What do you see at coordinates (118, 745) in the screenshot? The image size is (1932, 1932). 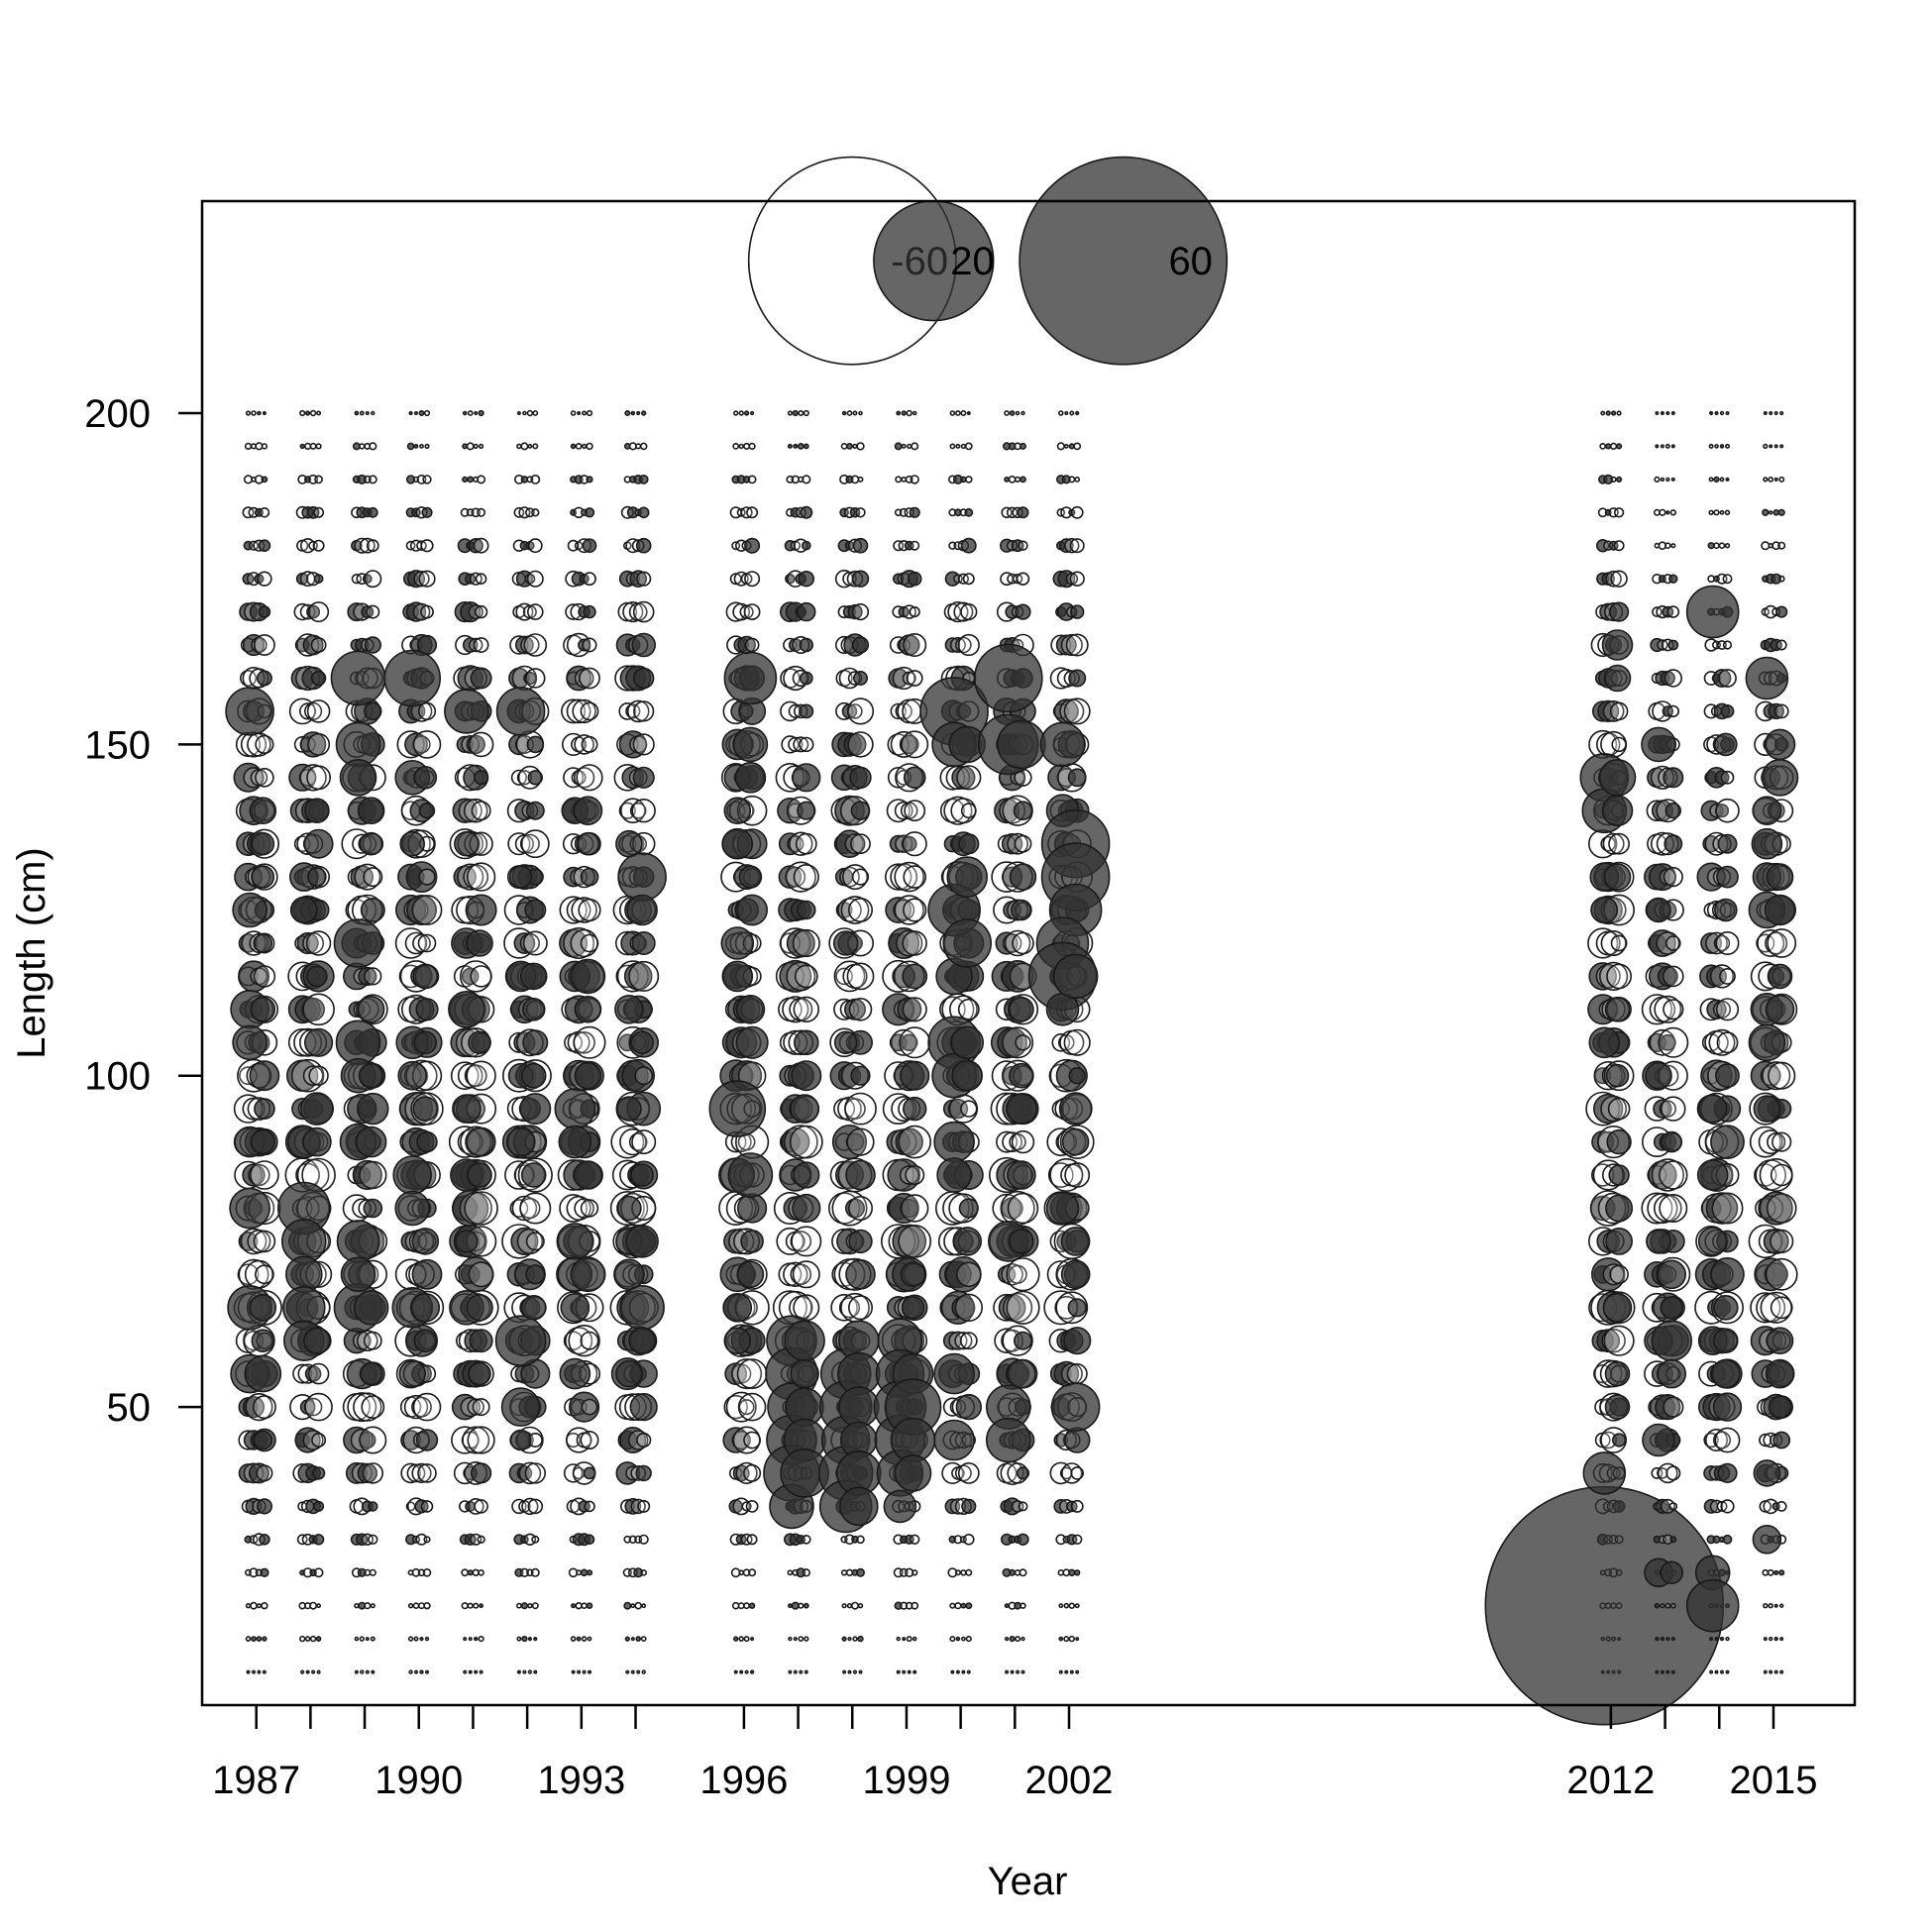 I see `y-tick-label: 150` at bounding box center [118, 745].